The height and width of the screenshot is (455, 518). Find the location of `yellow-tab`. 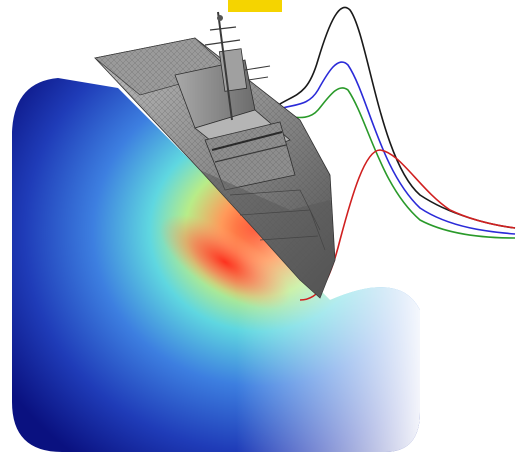

yellow-tab is located at coordinates (255, 6).